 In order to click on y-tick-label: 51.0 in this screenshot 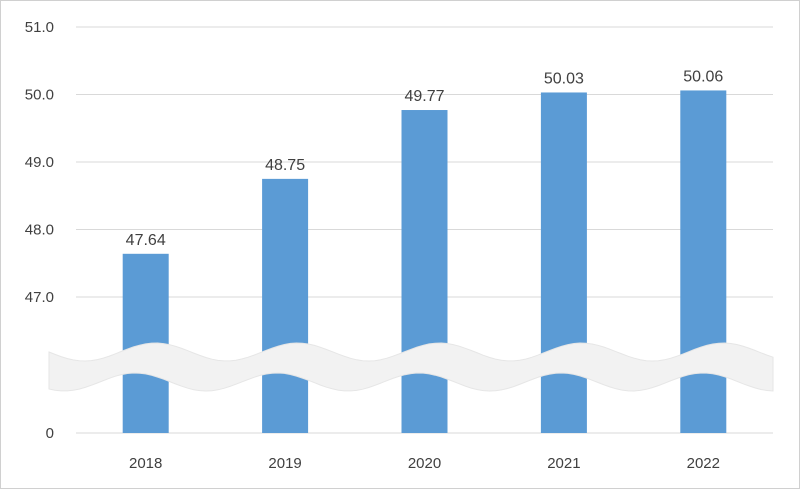, I will do `click(39, 27)`.